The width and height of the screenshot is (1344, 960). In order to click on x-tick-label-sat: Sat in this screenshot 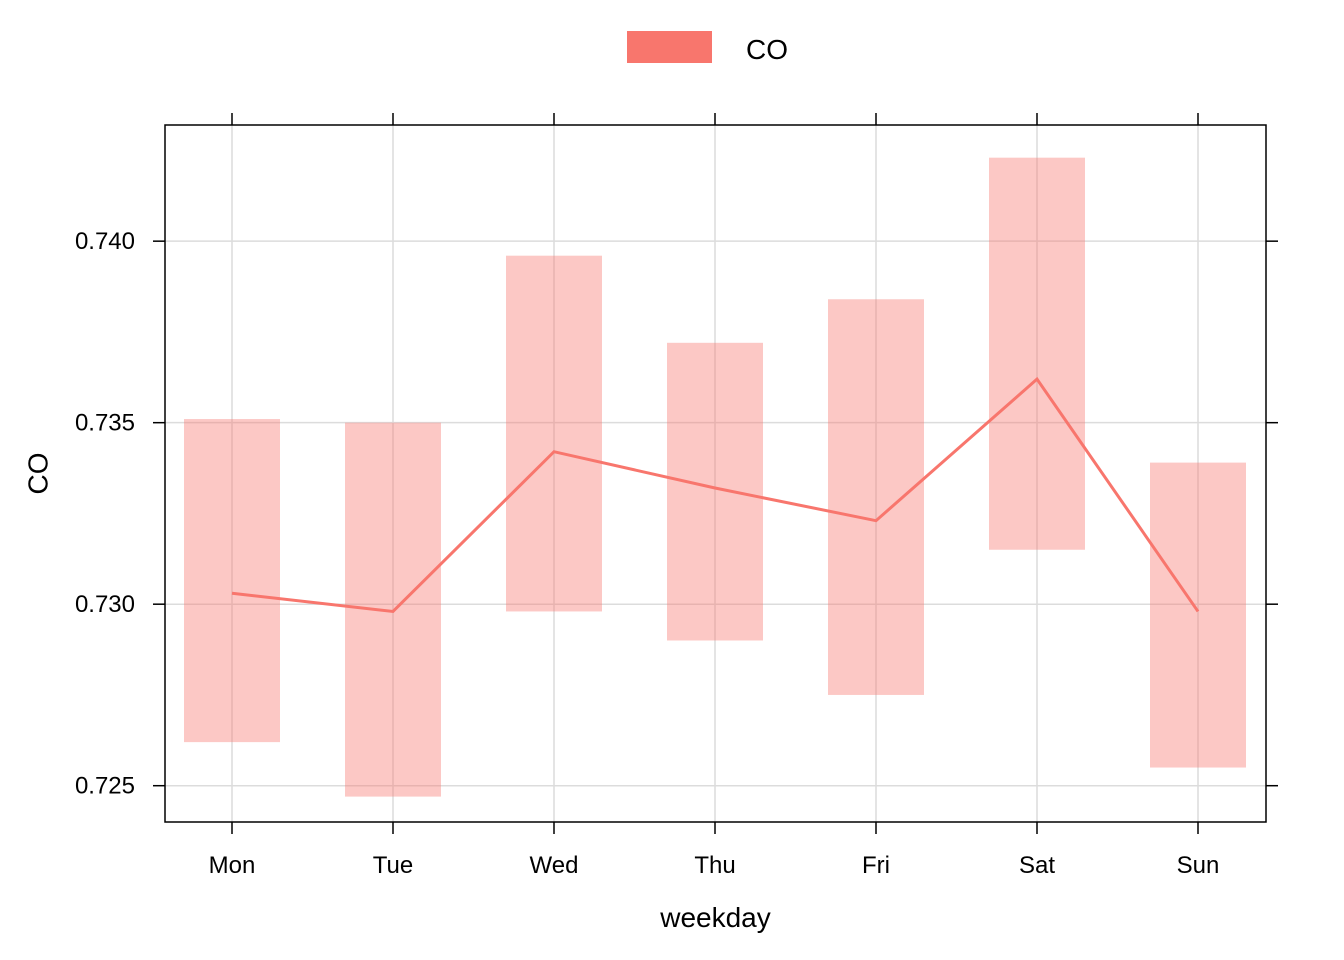, I will do `click(1037, 865)`.